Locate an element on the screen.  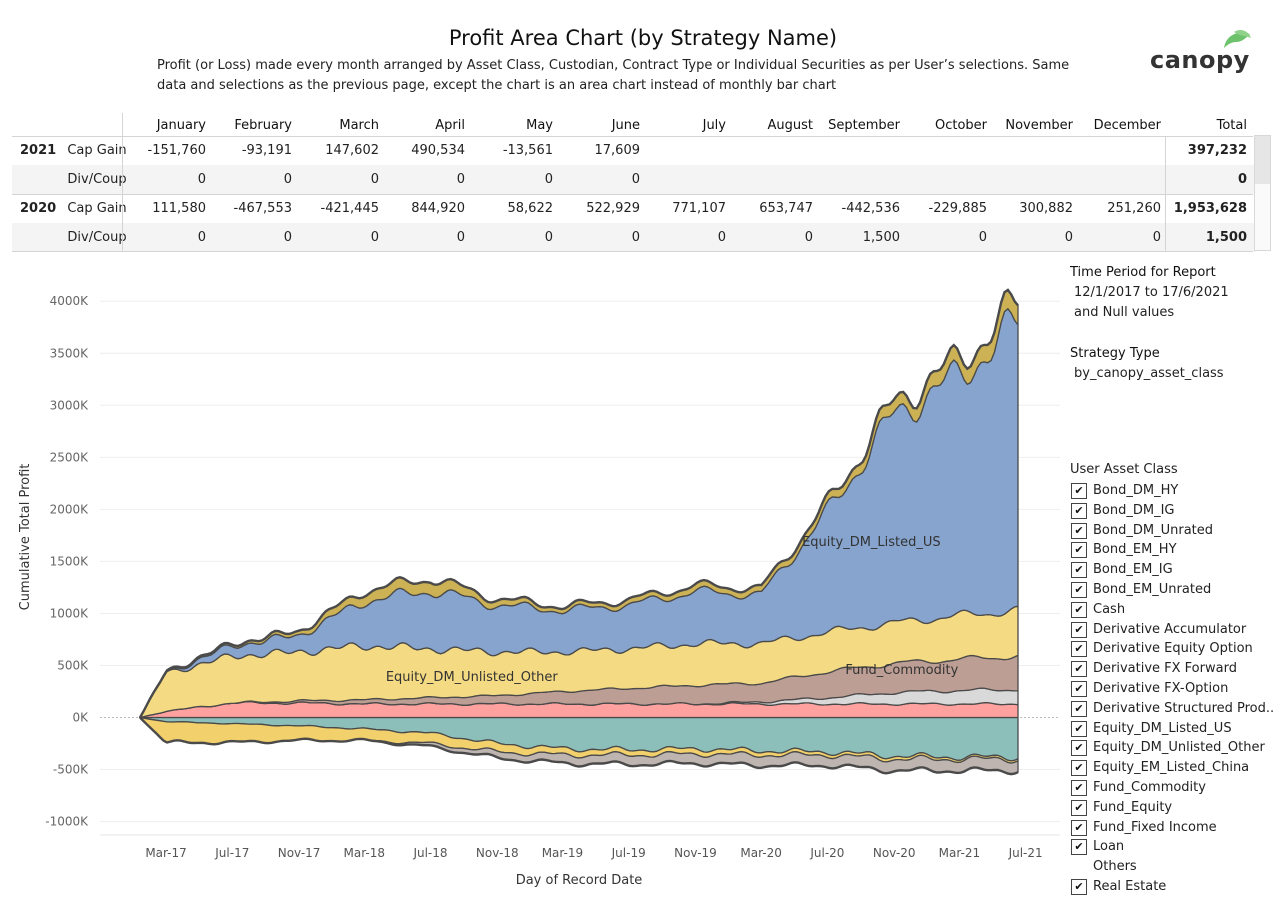
asset-class-label: Fund_Commodity is located at coordinates (1149, 787).